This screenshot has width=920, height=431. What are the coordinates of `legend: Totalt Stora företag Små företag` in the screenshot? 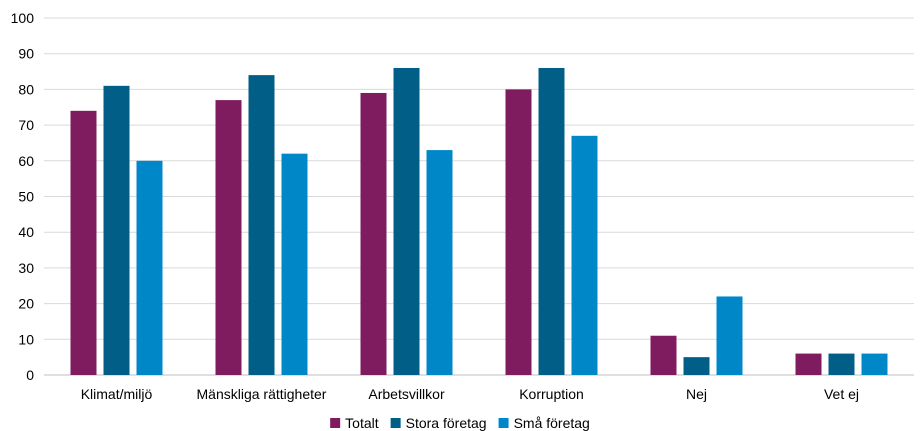 It's located at (460, 423).